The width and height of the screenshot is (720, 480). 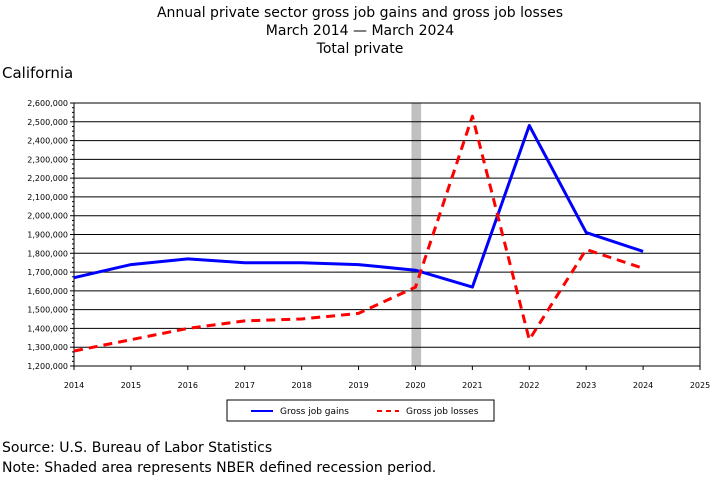 I want to click on y-tick-label: 2,500,000, so click(x=47, y=122).